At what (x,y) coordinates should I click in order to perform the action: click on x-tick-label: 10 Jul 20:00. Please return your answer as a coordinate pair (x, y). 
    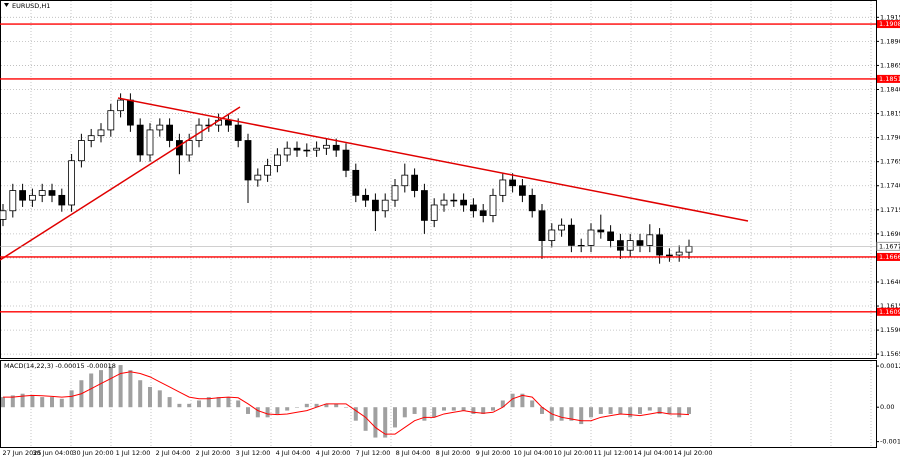
    Looking at the image, I should click on (573, 453).